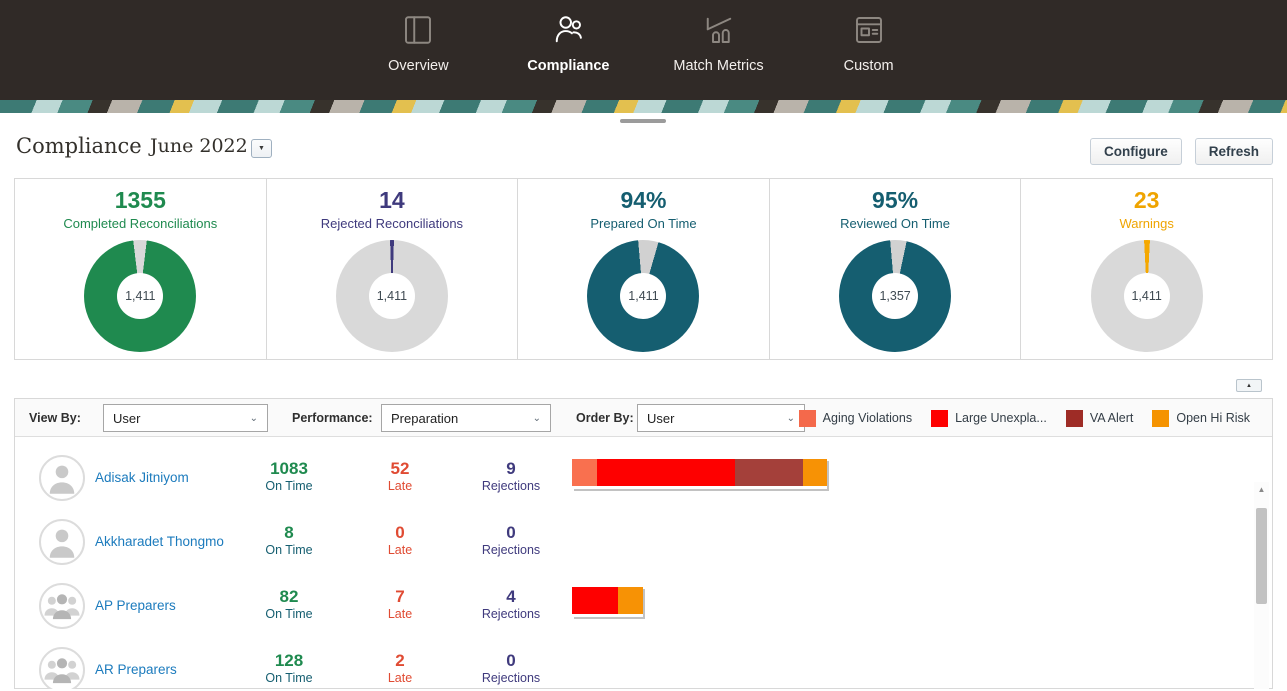 This screenshot has width=1287, height=691. I want to click on table-row: AP Preparers 82 On Time 7 Late 4 Rejections, so click(630, 606).